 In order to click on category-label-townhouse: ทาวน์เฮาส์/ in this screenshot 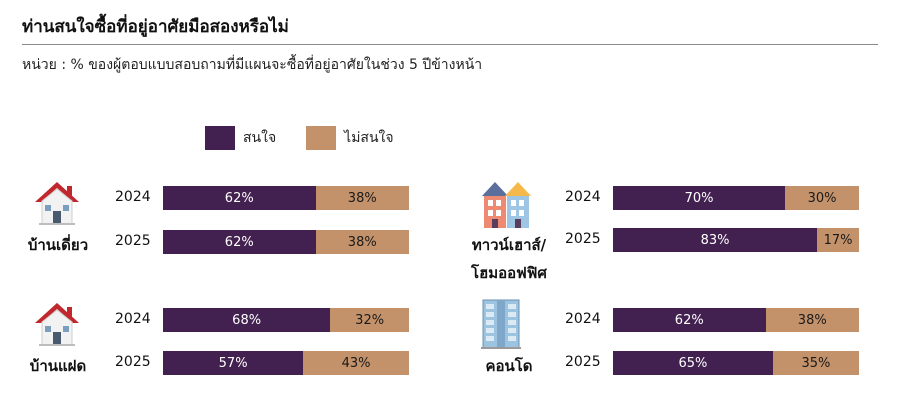, I will do `click(509, 245)`.